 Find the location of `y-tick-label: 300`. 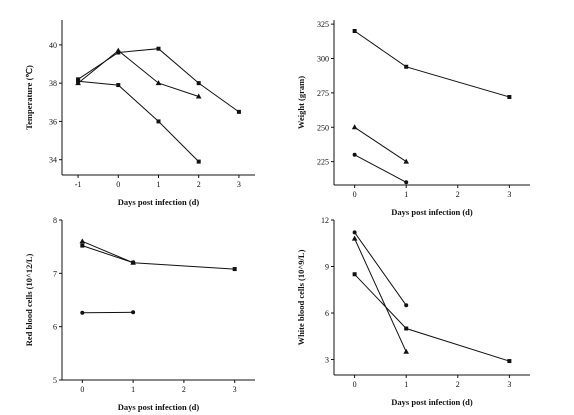

y-tick-label: 300 is located at coordinates (323, 59).